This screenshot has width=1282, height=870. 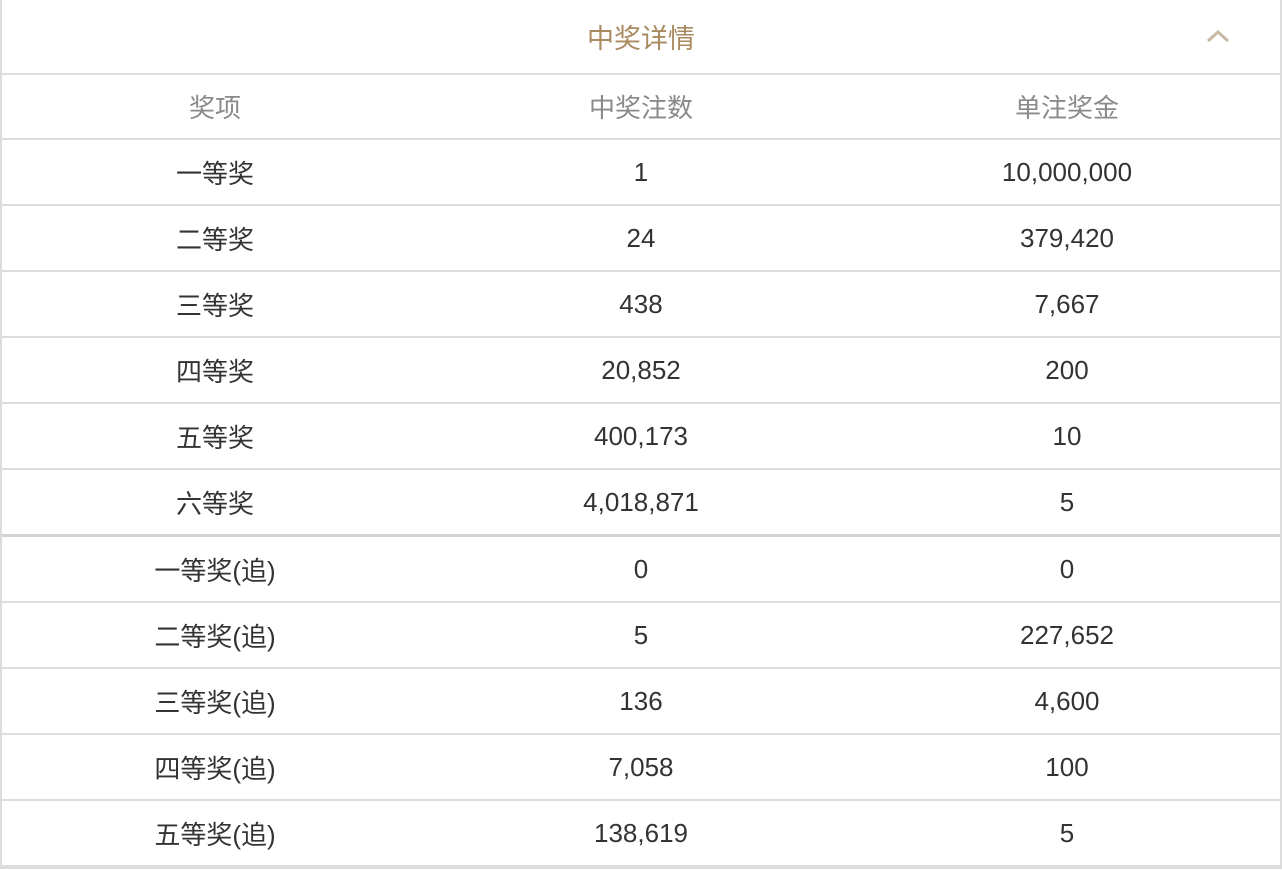 I want to click on cell-winning-count: 1, so click(x=641, y=171).